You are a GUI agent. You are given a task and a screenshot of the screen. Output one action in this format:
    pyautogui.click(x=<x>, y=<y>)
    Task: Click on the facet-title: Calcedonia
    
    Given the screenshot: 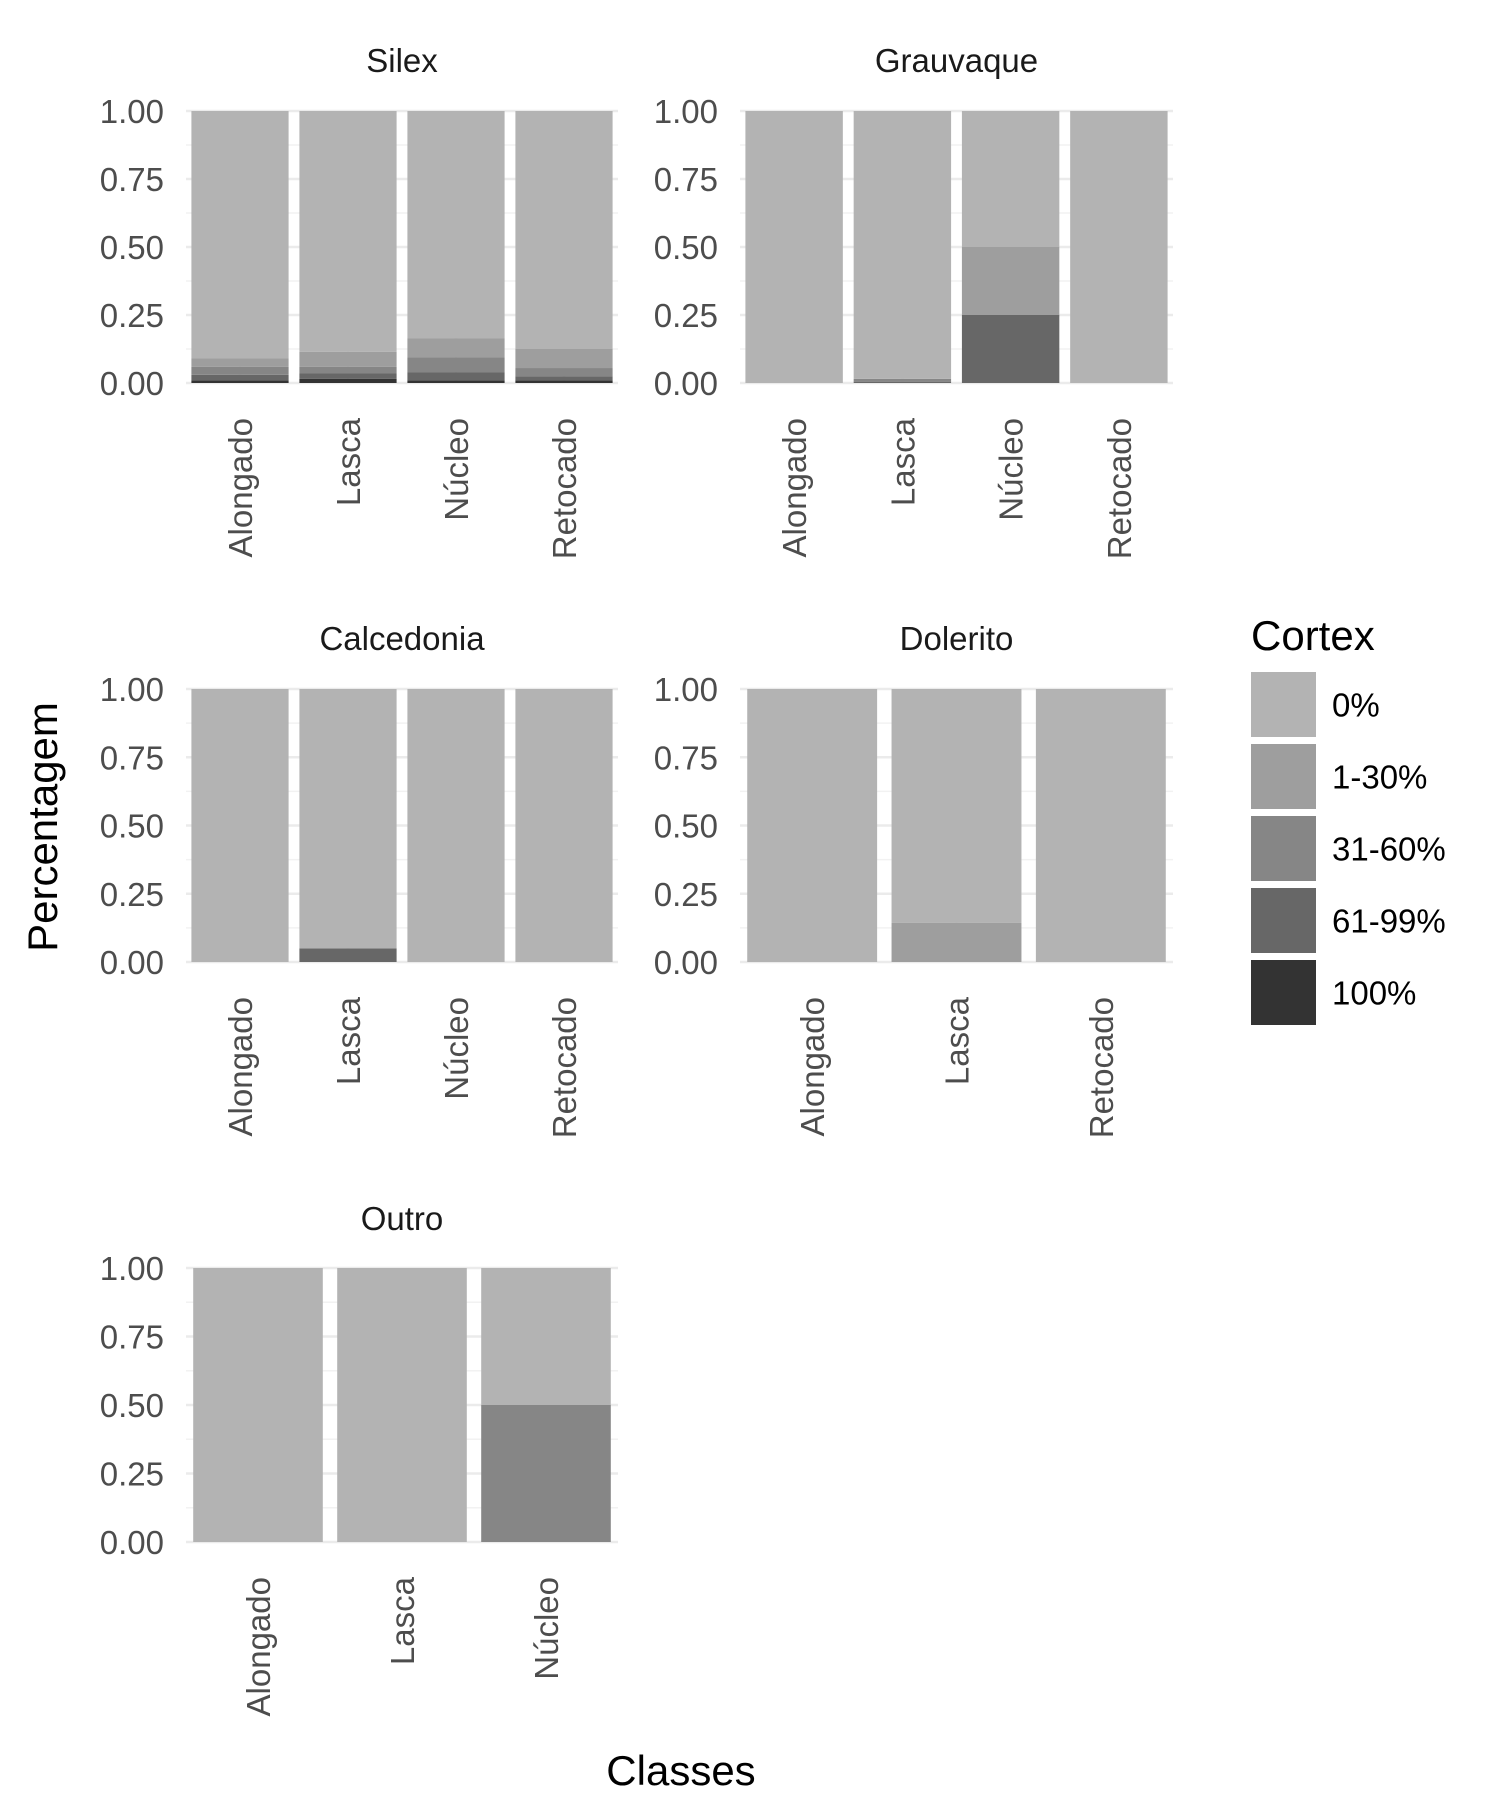 What is the action you would take?
    pyautogui.click(x=402, y=638)
    